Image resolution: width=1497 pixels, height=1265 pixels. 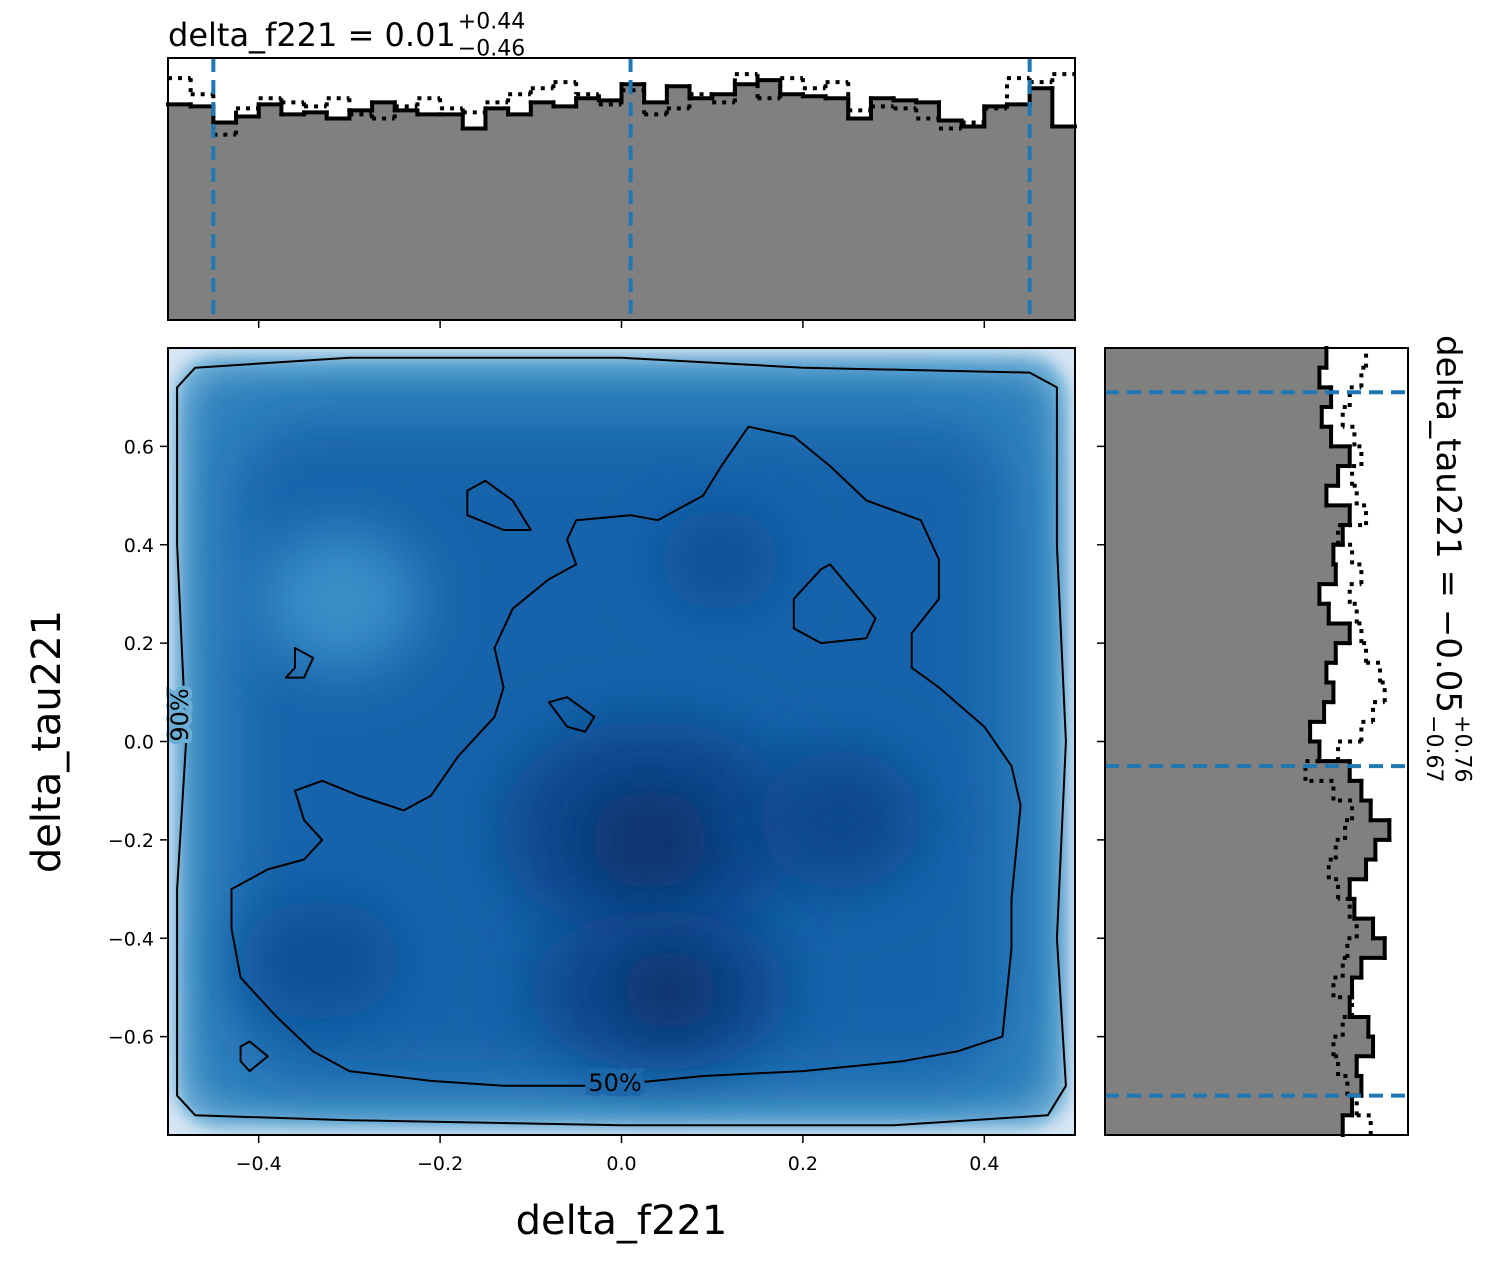 What do you see at coordinates (803, 1164) in the screenshot?
I see `x-tick-label: 0.2` at bounding box center [803, 1164].